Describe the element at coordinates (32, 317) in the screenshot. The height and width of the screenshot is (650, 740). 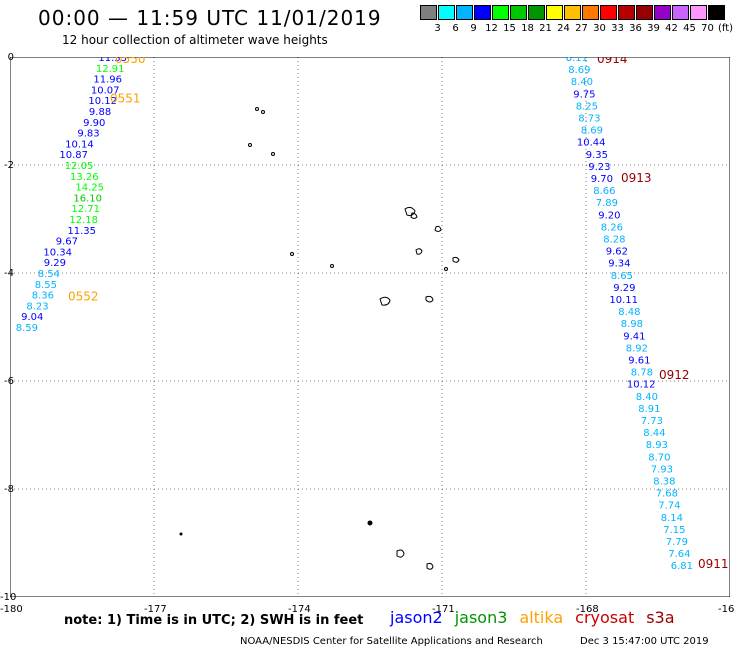
I see `swh-value: 9.04` at that location.